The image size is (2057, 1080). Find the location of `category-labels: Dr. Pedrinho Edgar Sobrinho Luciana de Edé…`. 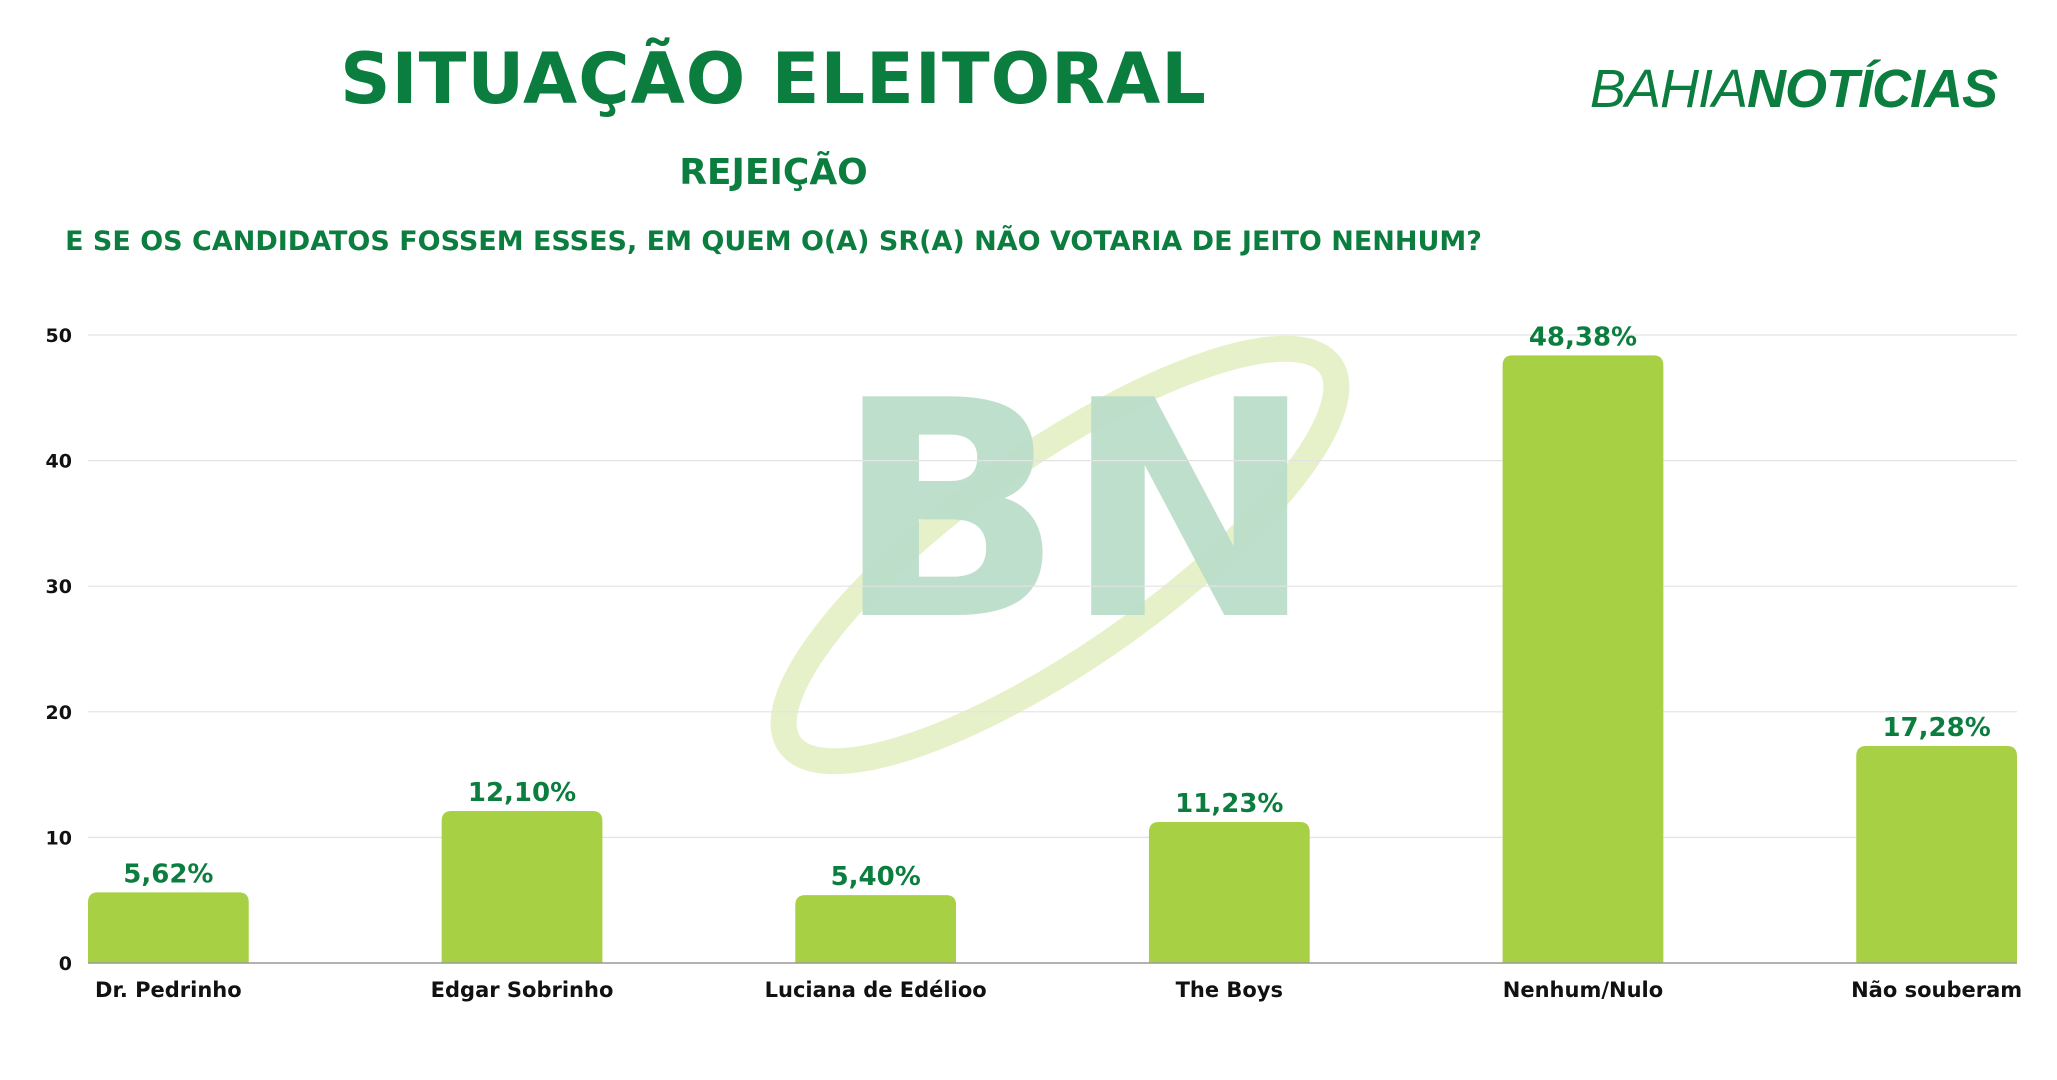

category-labels: Dr. Pedrinho Edgar Sobrinho Luciana de Edé… is located at coordinates (1058, 990).